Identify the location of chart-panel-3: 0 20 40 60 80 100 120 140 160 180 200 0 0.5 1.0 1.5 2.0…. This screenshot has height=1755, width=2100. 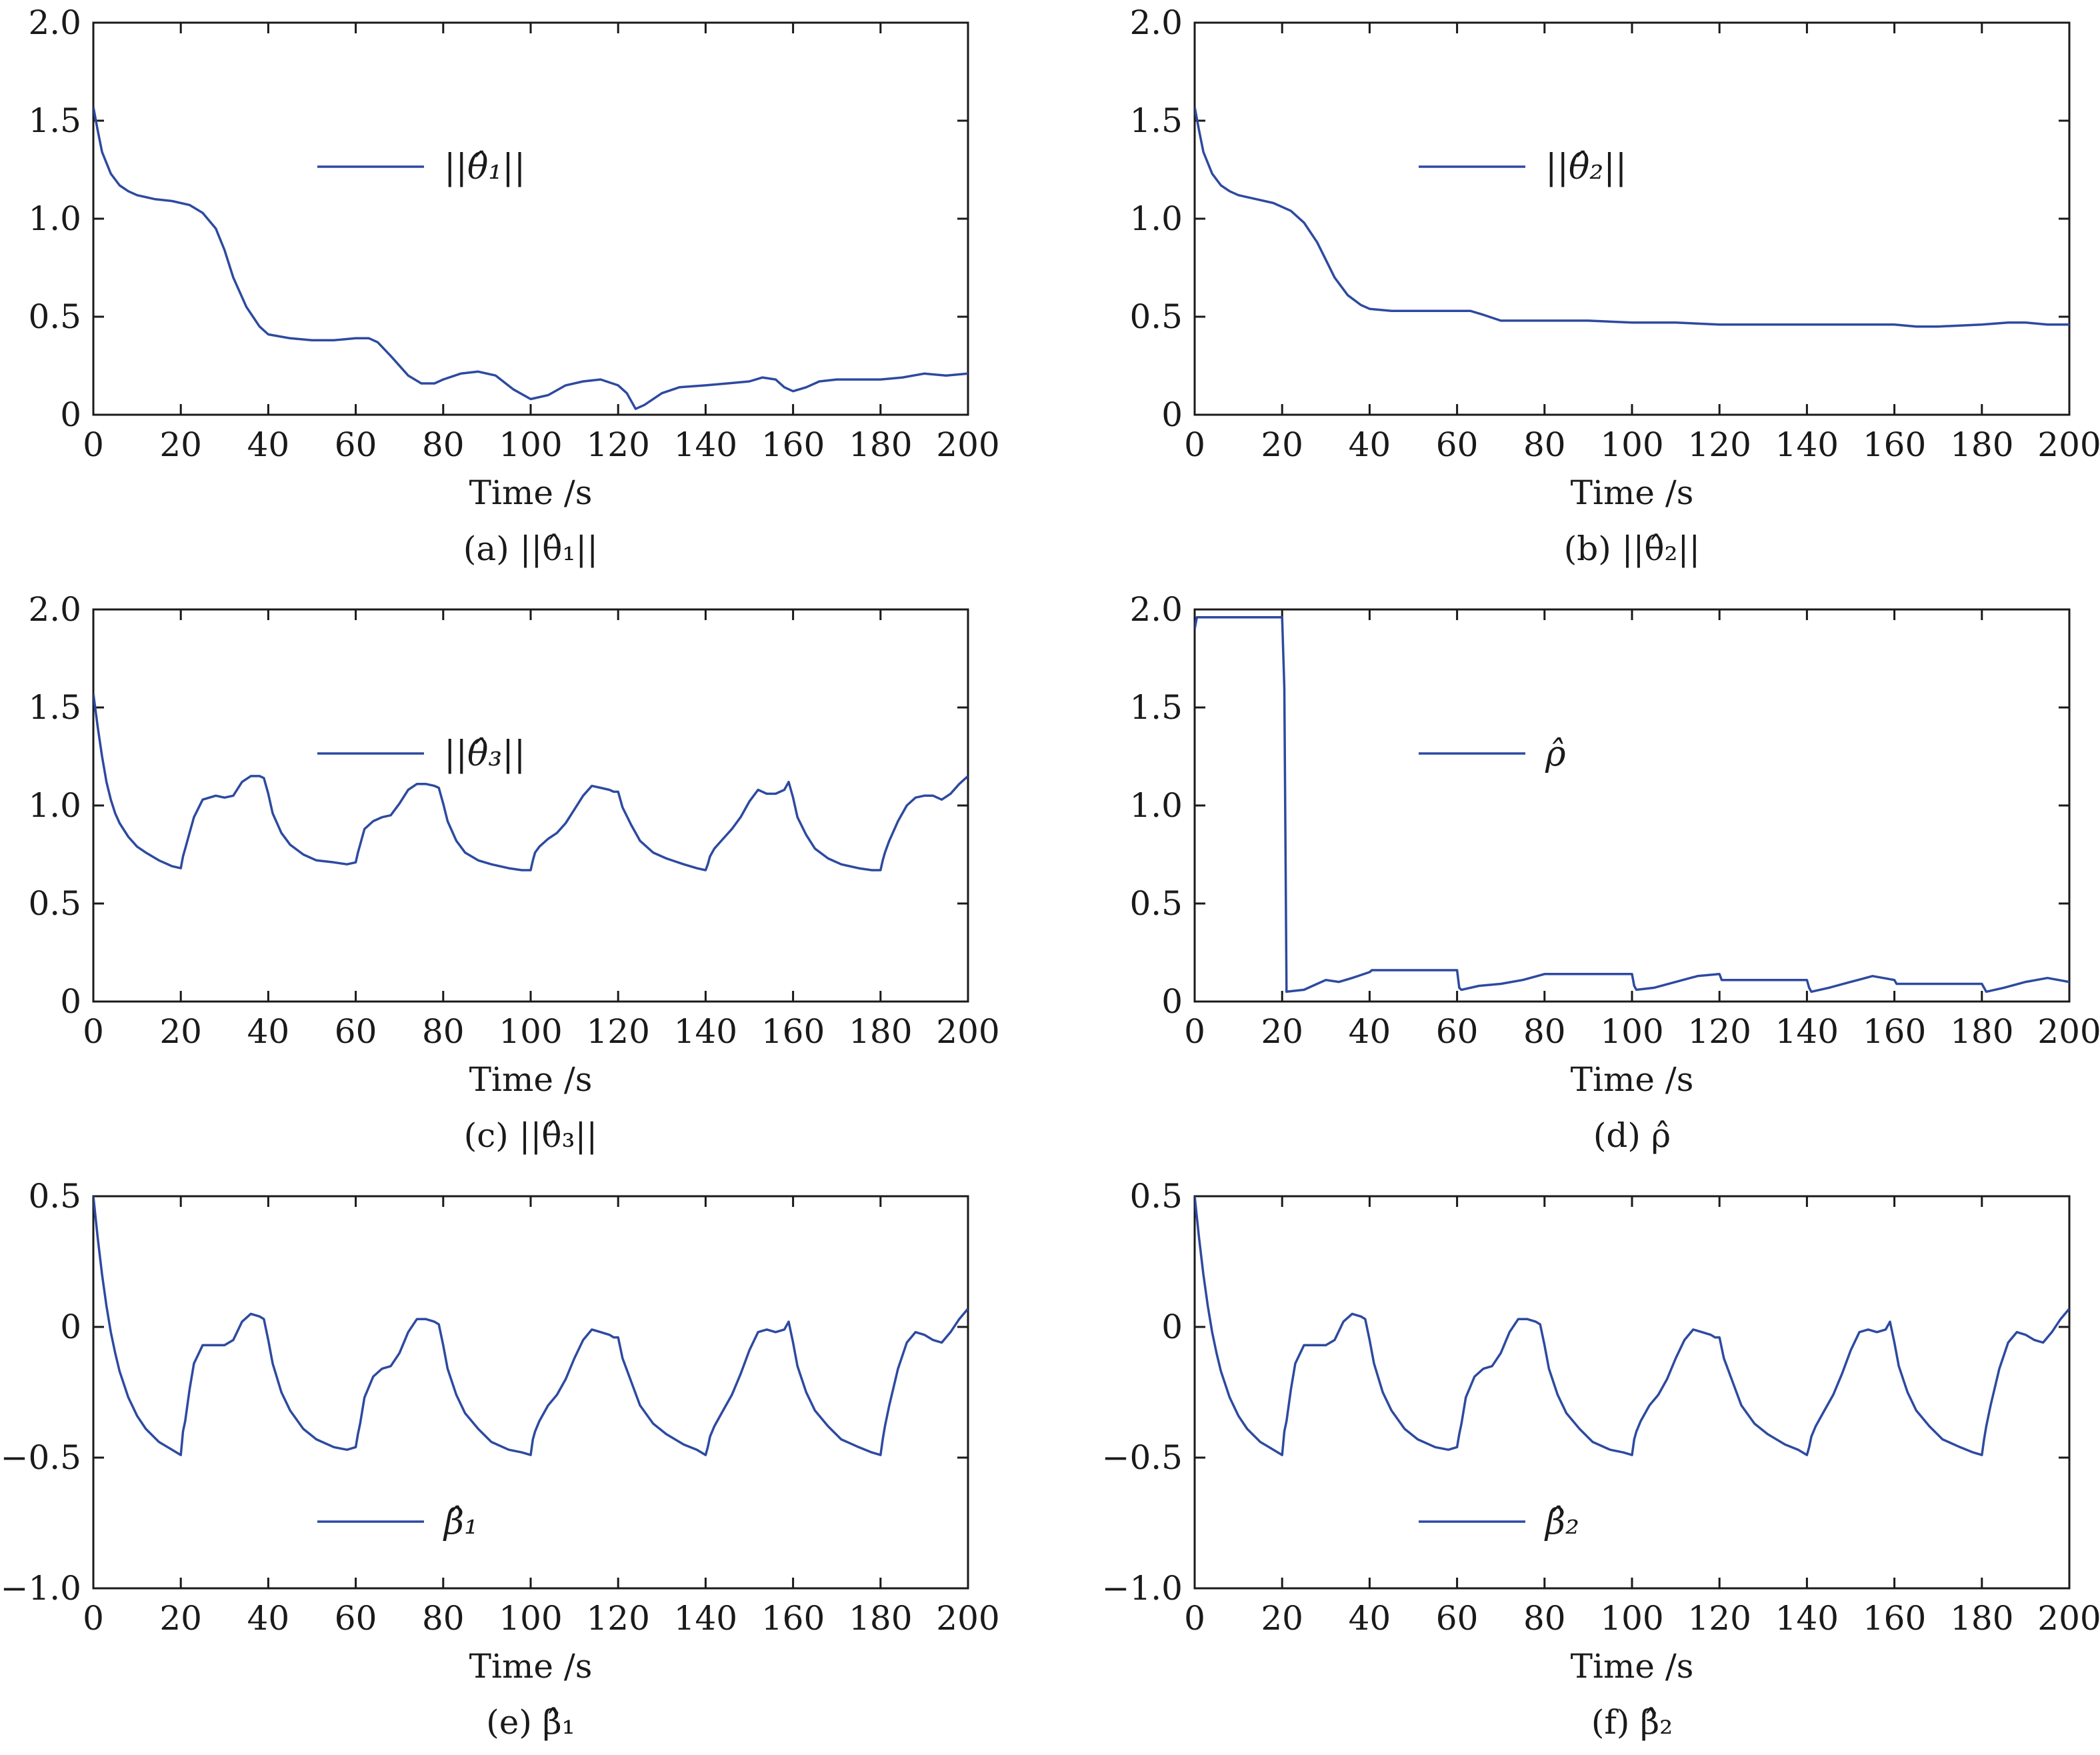
(1614, 872).